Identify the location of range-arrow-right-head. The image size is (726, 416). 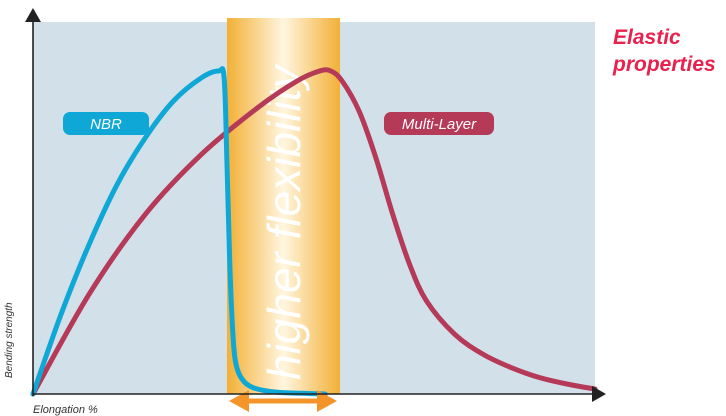
(327, 401).